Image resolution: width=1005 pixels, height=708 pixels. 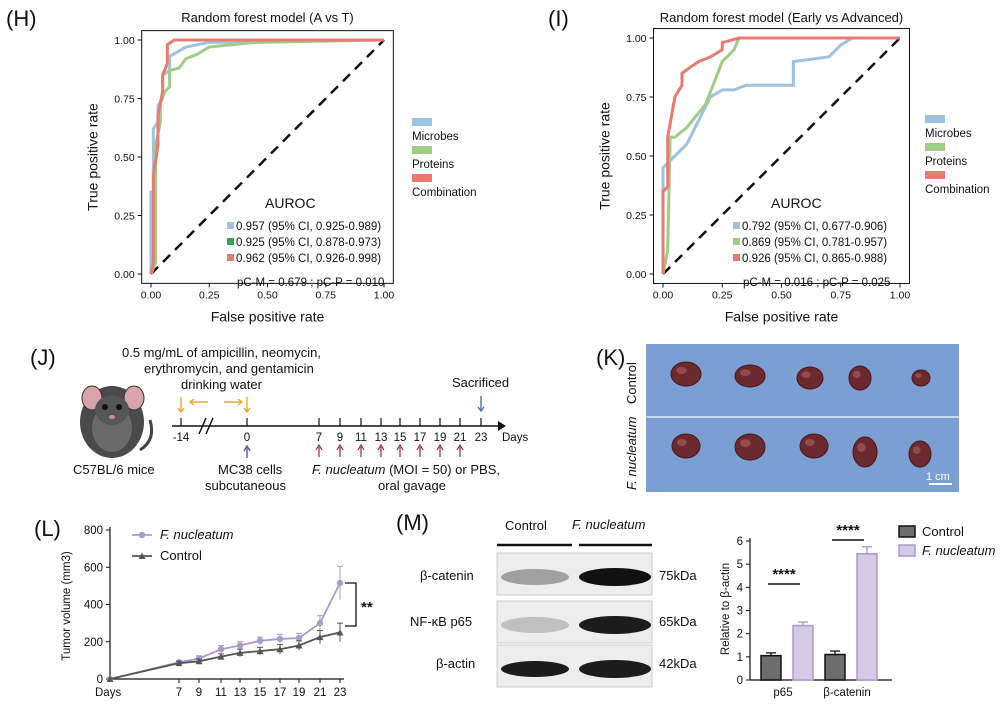 I want to click on auroc-value: 0.925 (95% CI, 0.878-0.973), so click(x=308, y=243).